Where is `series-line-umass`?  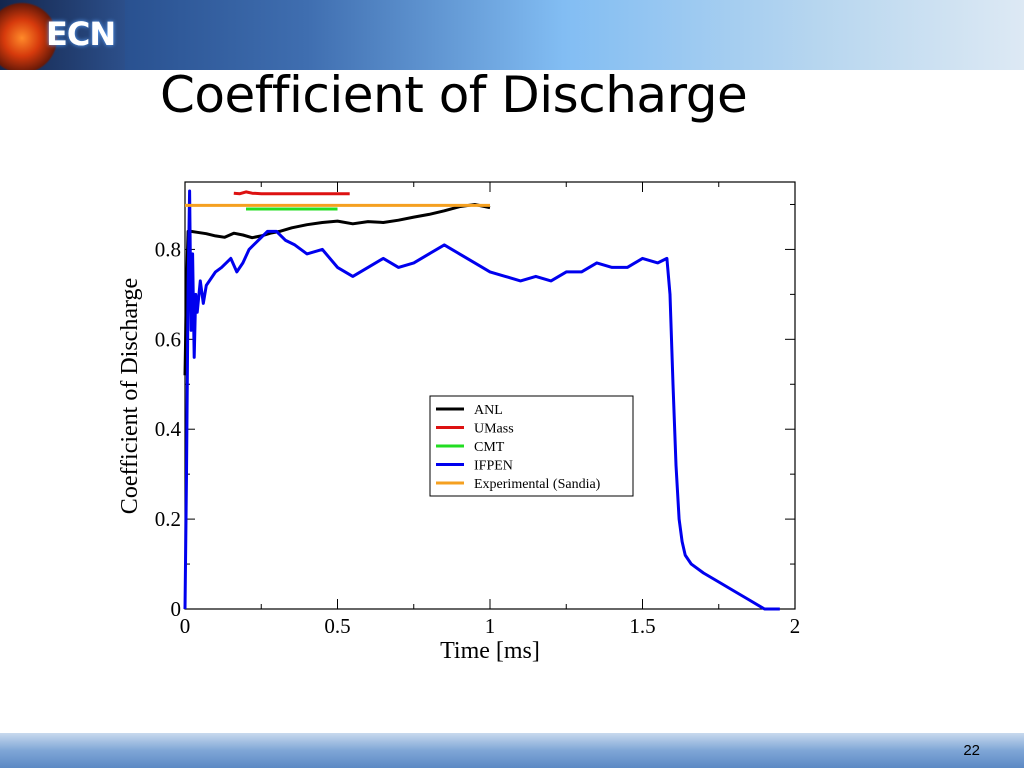 series-line-umass is located at coordinates (291, 193).